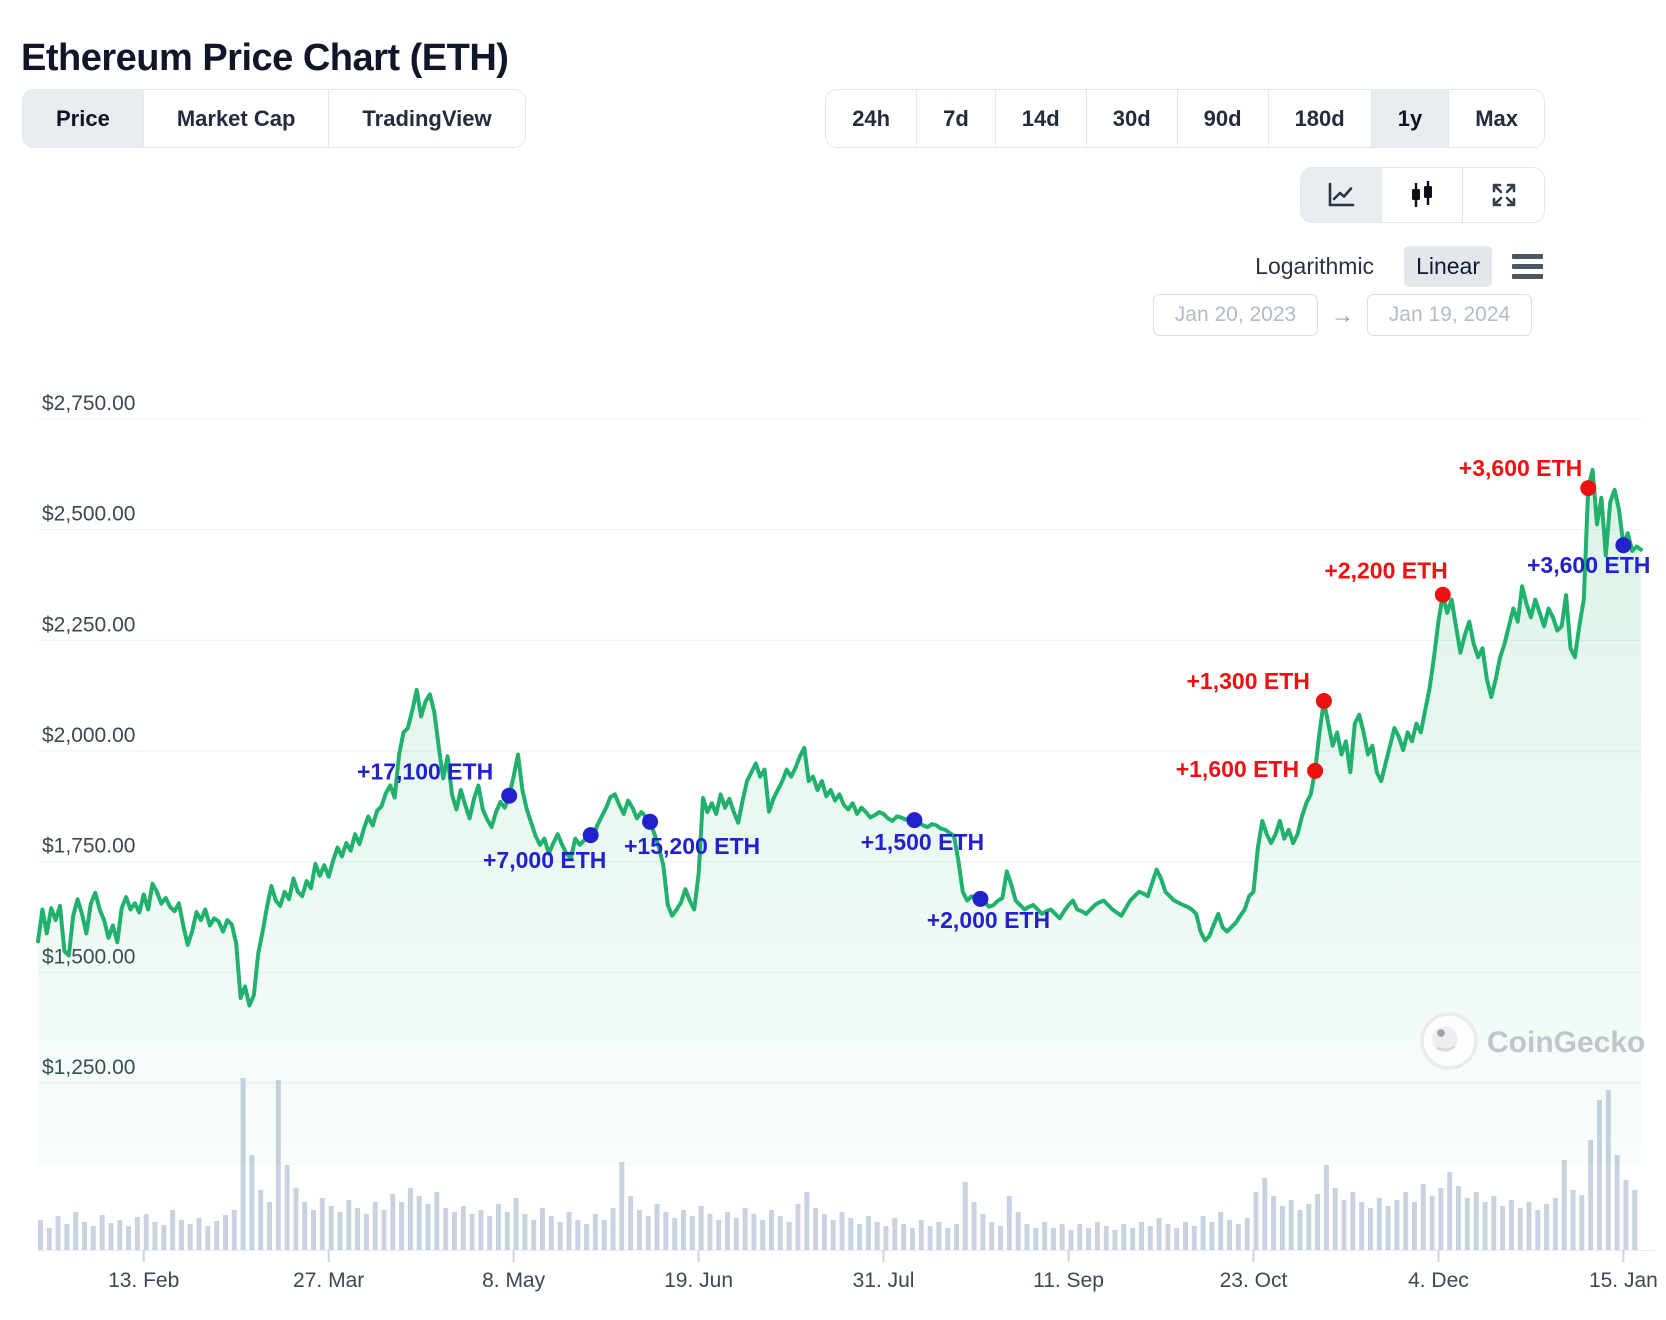 Image resolution: width=1666 pixels, height=1320 pixels. What do you see at coordinates (1385, 571) in the screenshot?
I see `annotation-label: +2,200 ETH` at bounding box center [1385, 571].